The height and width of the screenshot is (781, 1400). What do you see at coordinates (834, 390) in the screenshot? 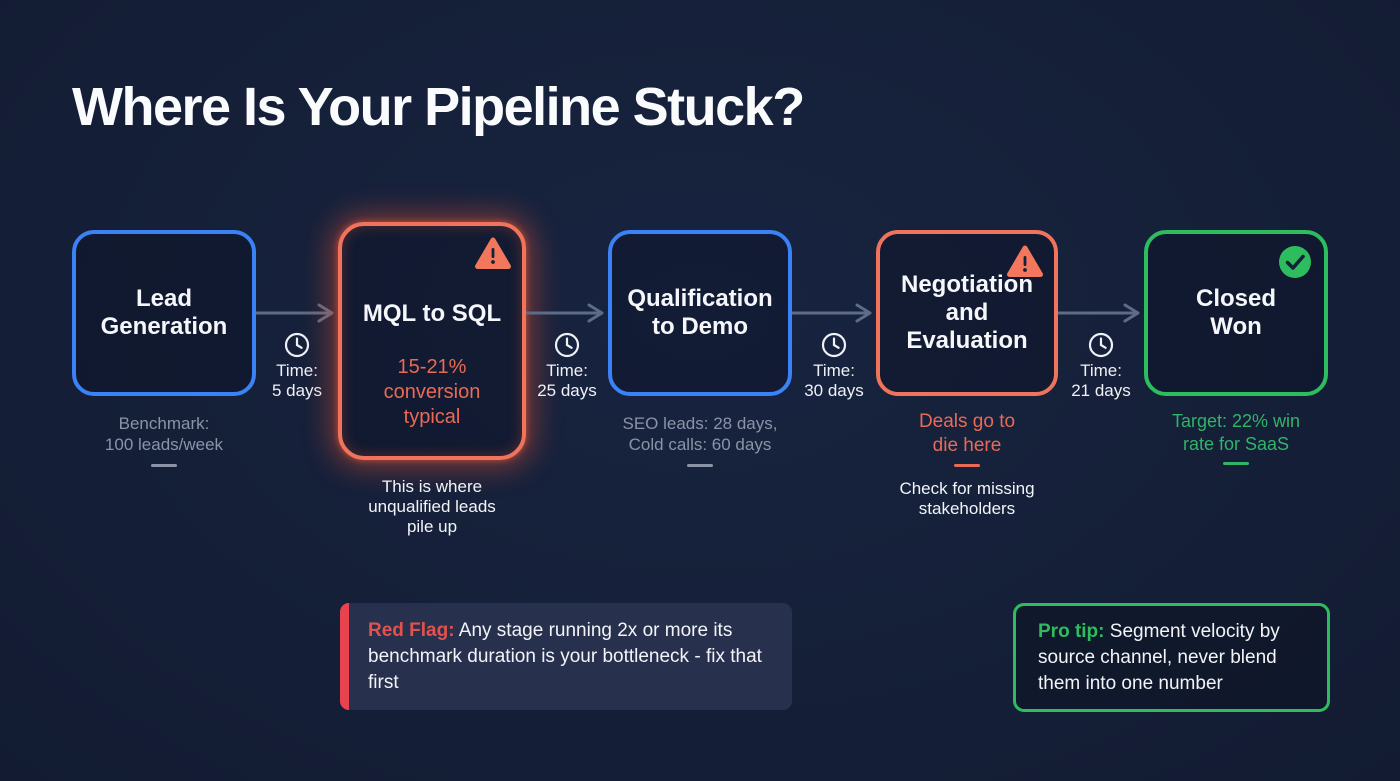
I see `time-value: 30 days` at bounding box center [834, 390].